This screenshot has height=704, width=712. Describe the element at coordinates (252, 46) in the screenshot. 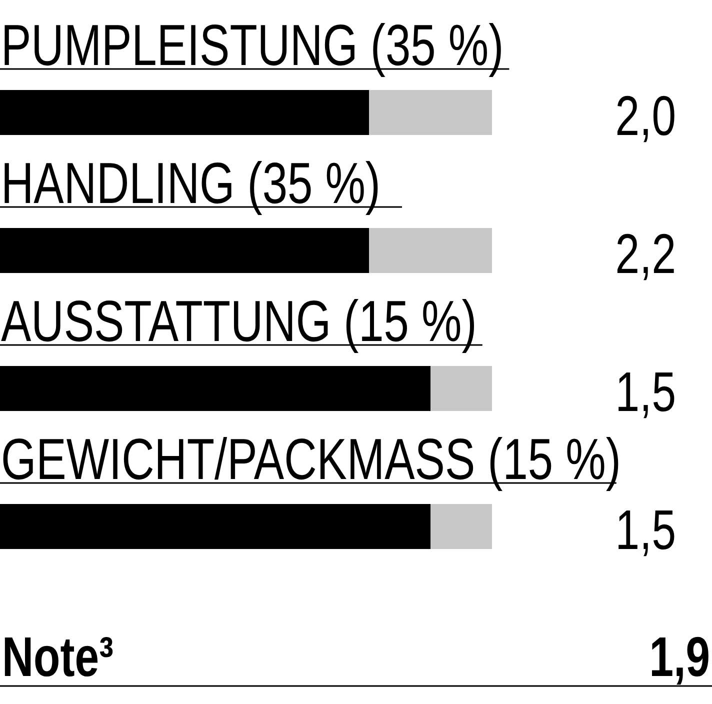

I see `y-tick-label: PUMPLEISTUNG (35 %)` at that location.